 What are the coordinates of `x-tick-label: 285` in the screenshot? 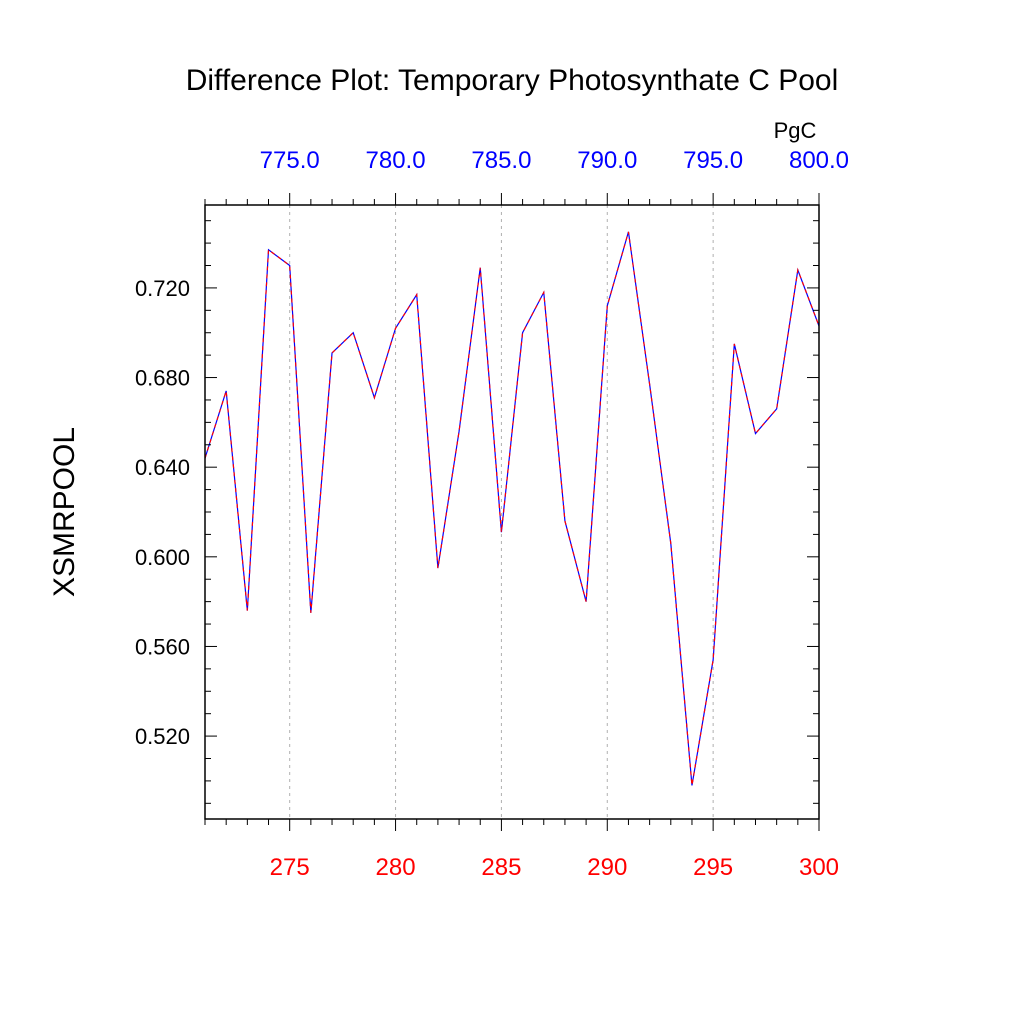 It's located at (501, 867).